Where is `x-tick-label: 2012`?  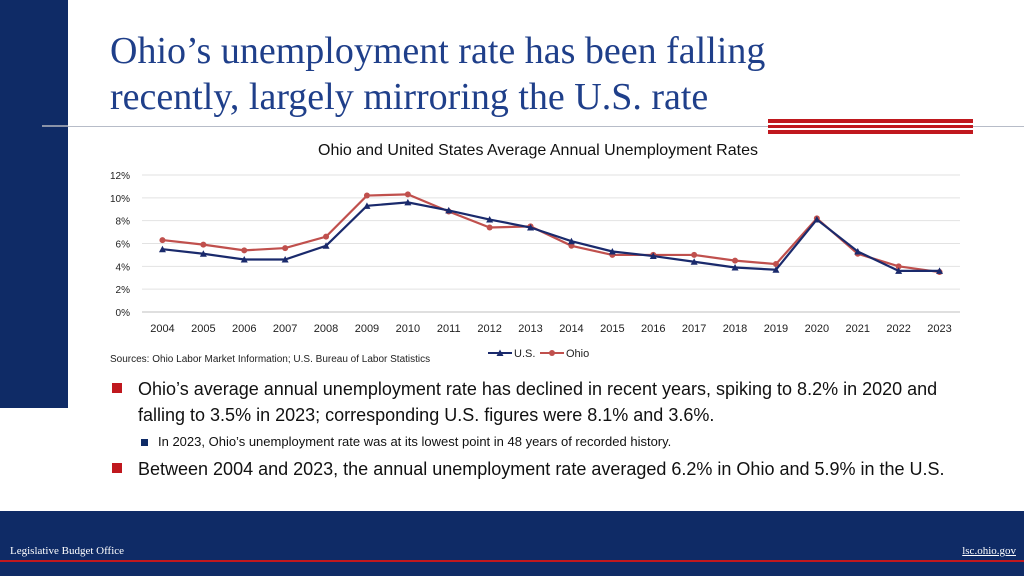
x-tick-label: 2012 is located at coordinates (489, 329).